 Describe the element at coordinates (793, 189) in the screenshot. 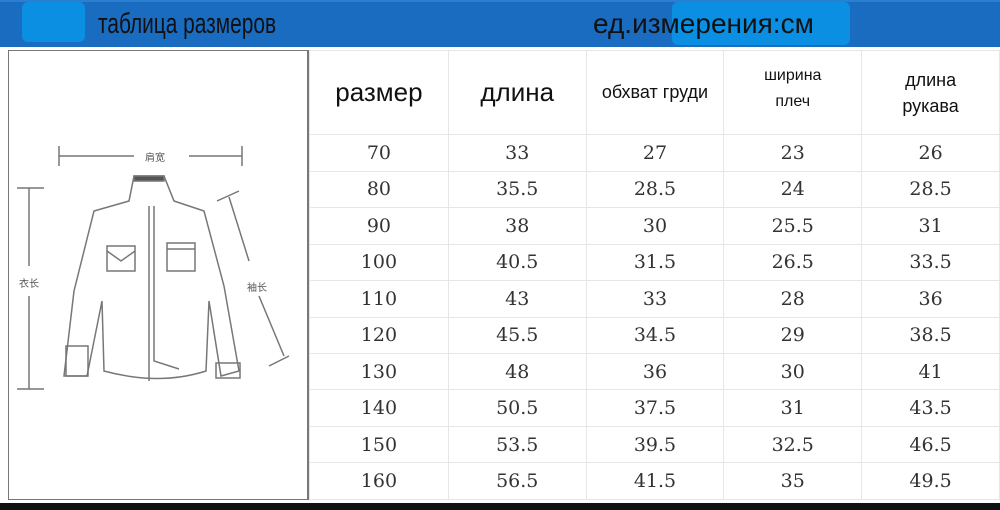

I see `table-cell: 24` at that location.